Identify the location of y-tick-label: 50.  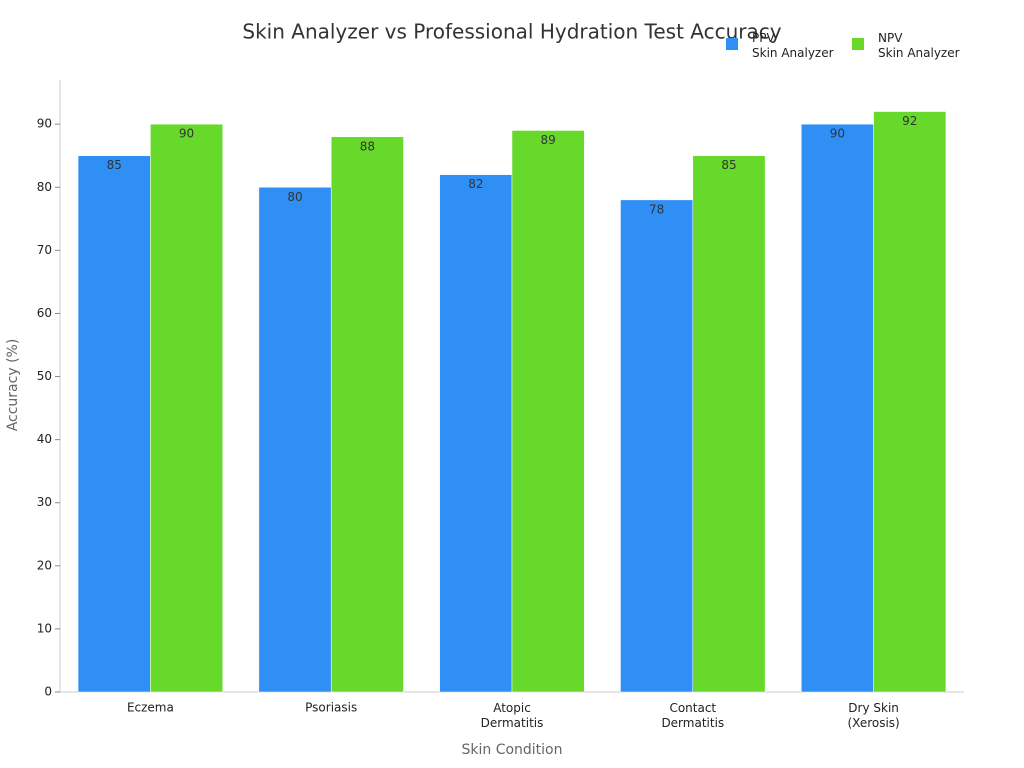
(44, 376).